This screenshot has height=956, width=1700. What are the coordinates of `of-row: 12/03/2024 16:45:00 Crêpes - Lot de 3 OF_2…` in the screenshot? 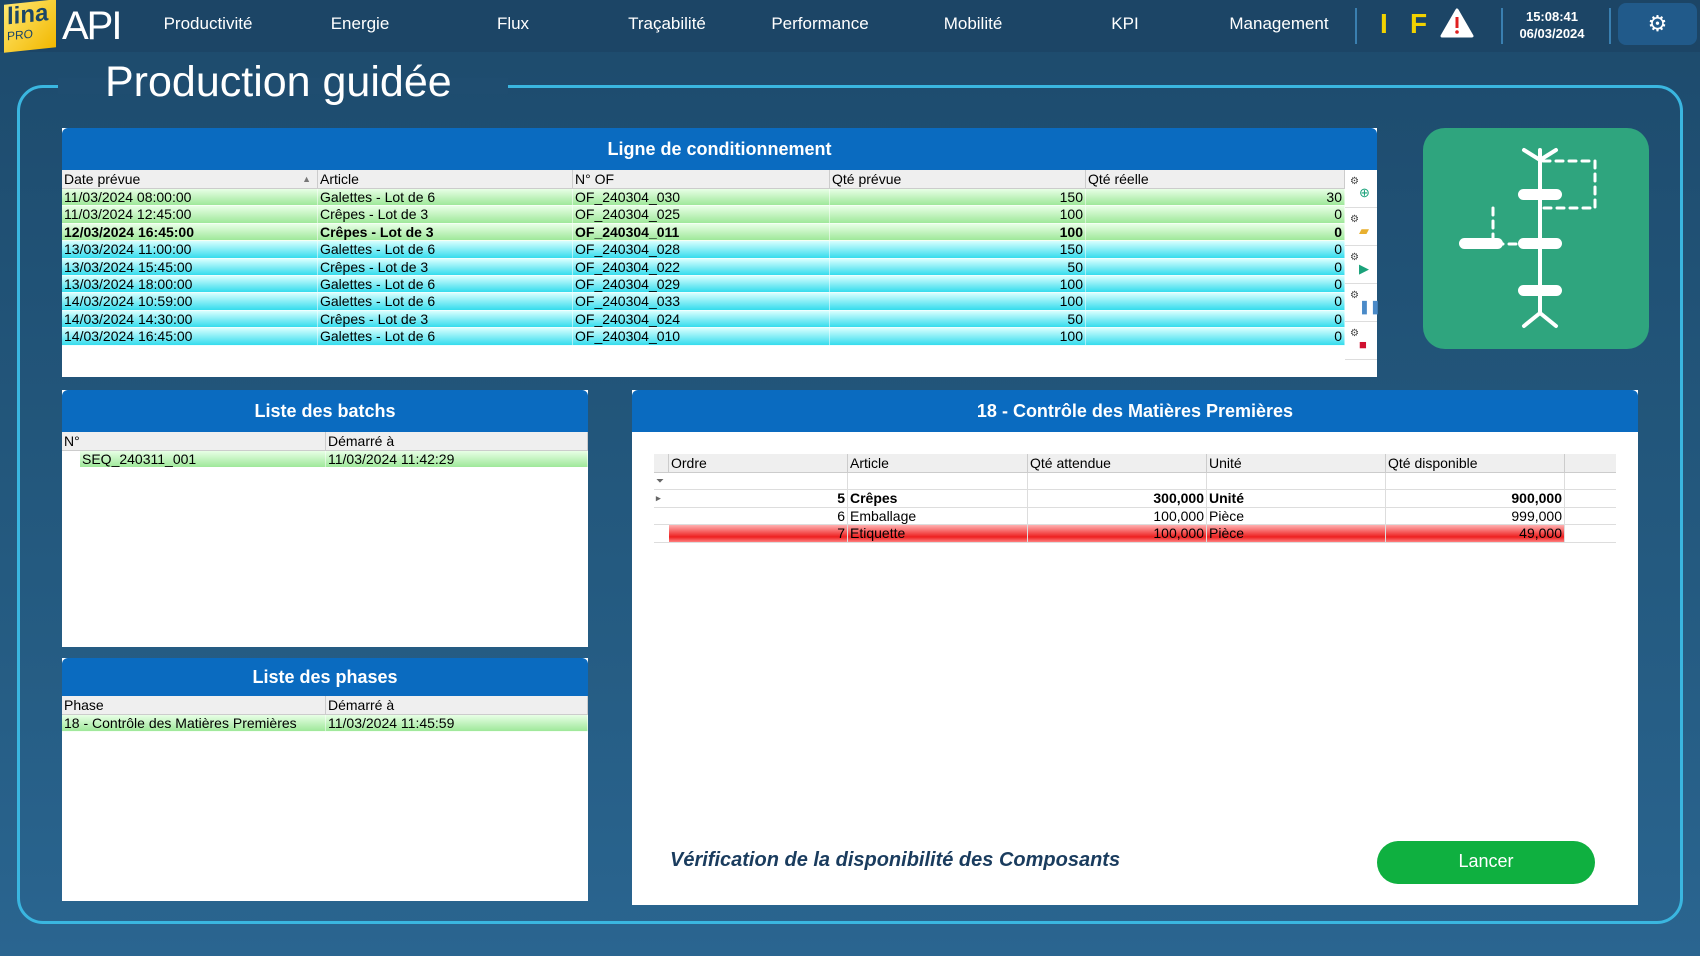 It's located at (703, 232).